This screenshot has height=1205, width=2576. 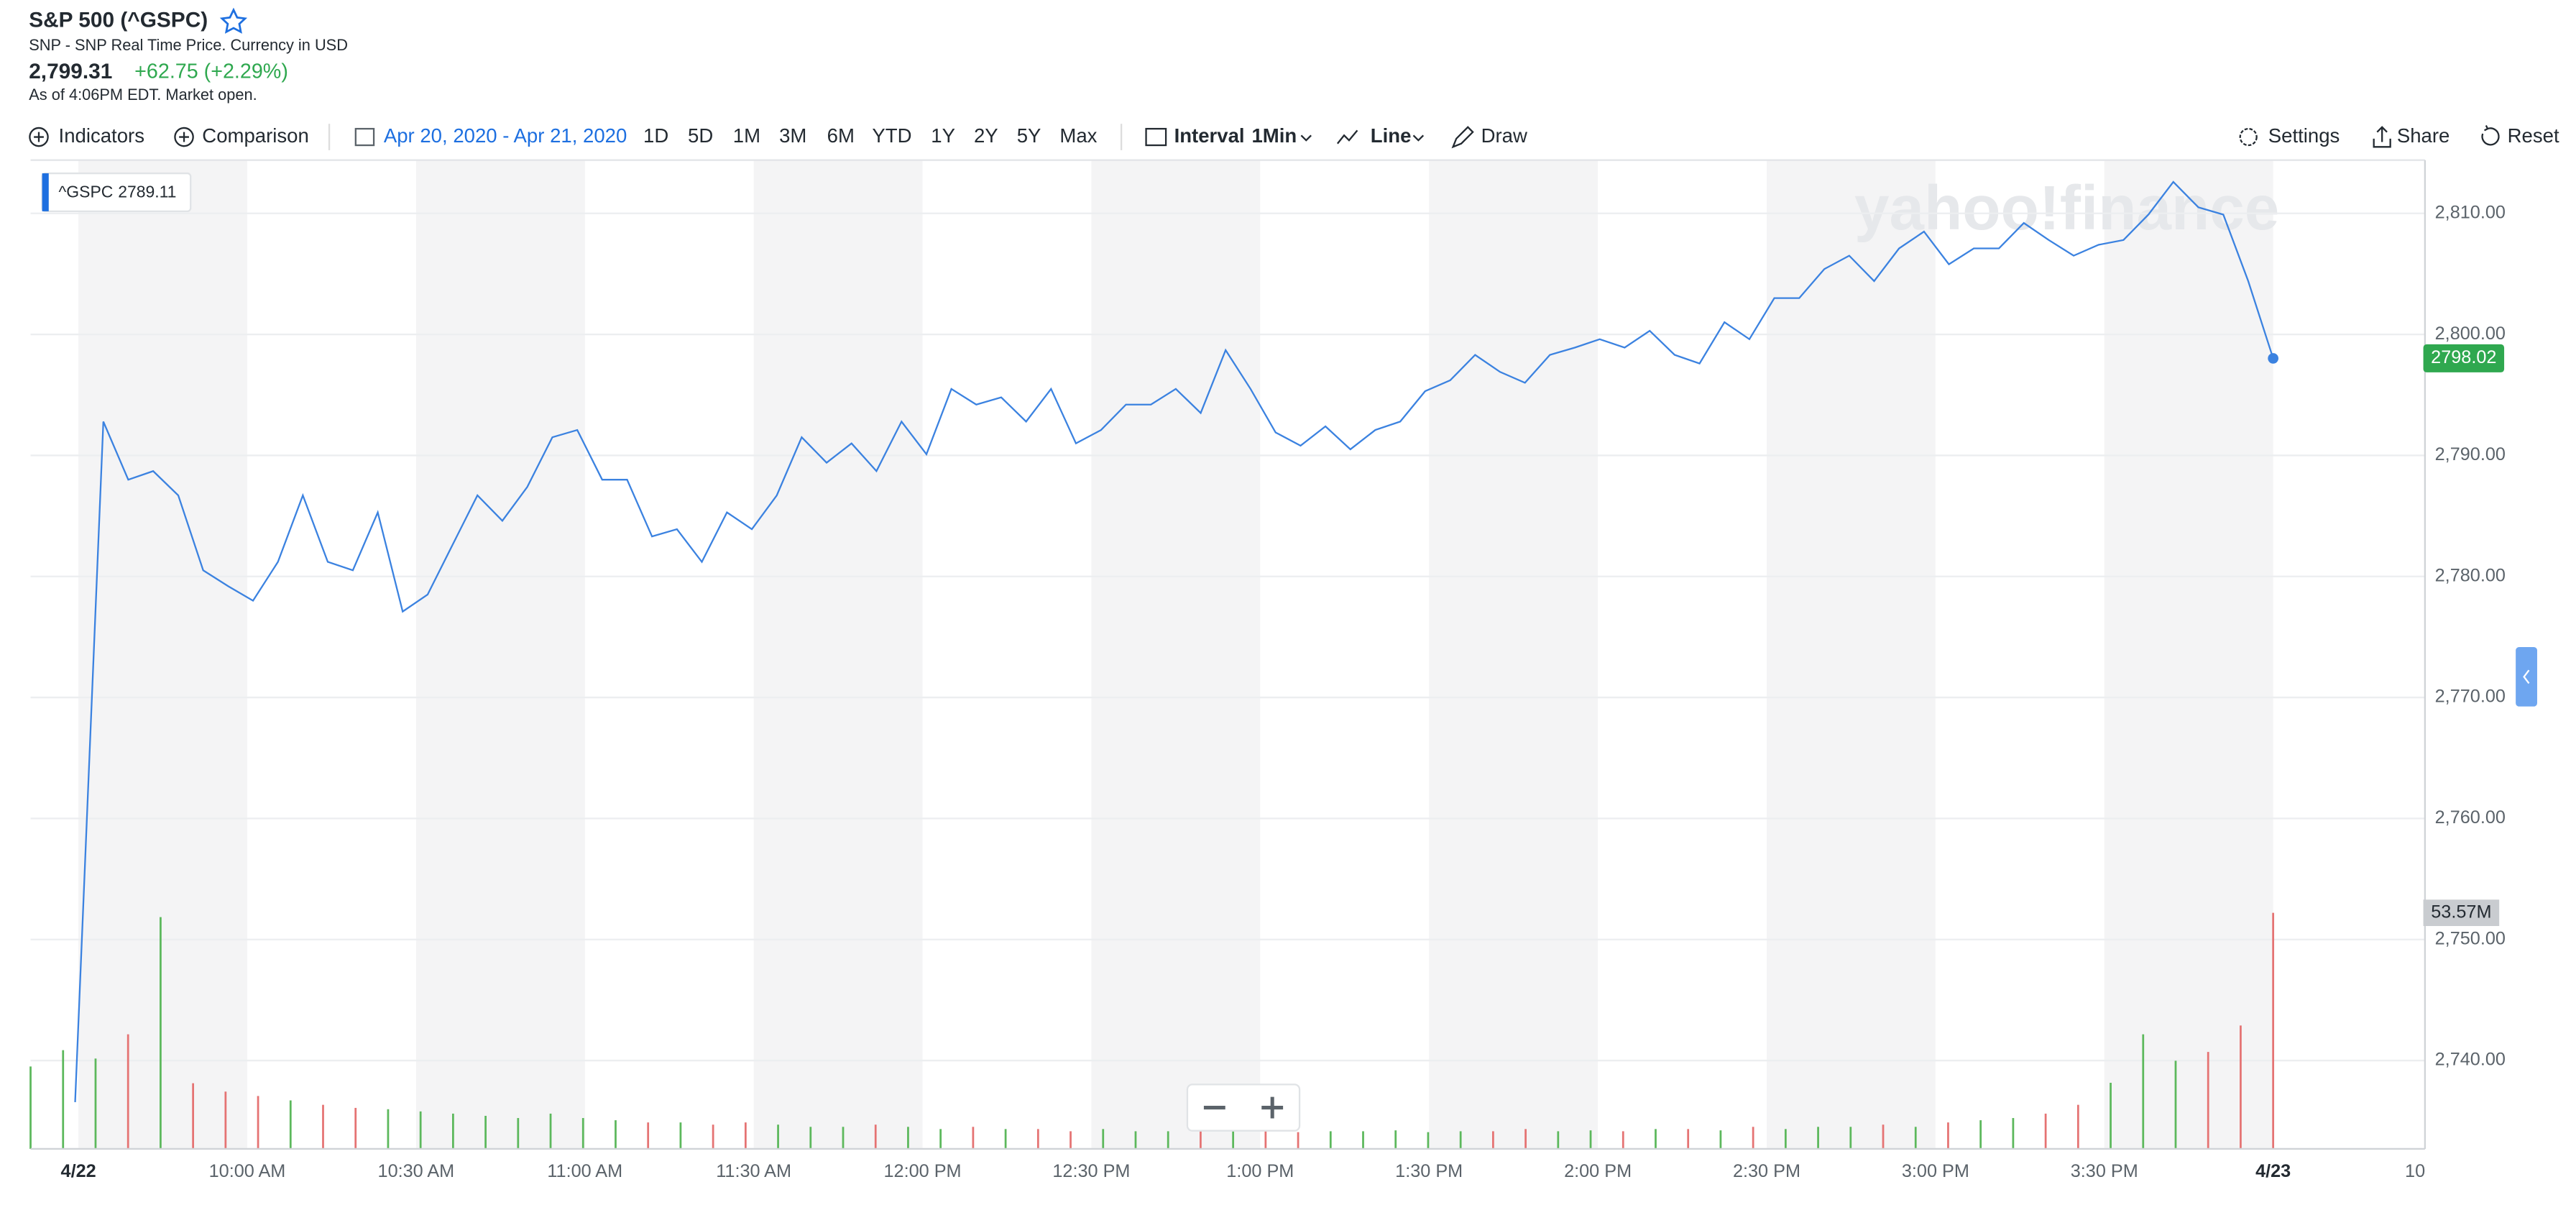 I want to click on x-tick-label: 1:30 PM, so click(x=1429, y=1171).